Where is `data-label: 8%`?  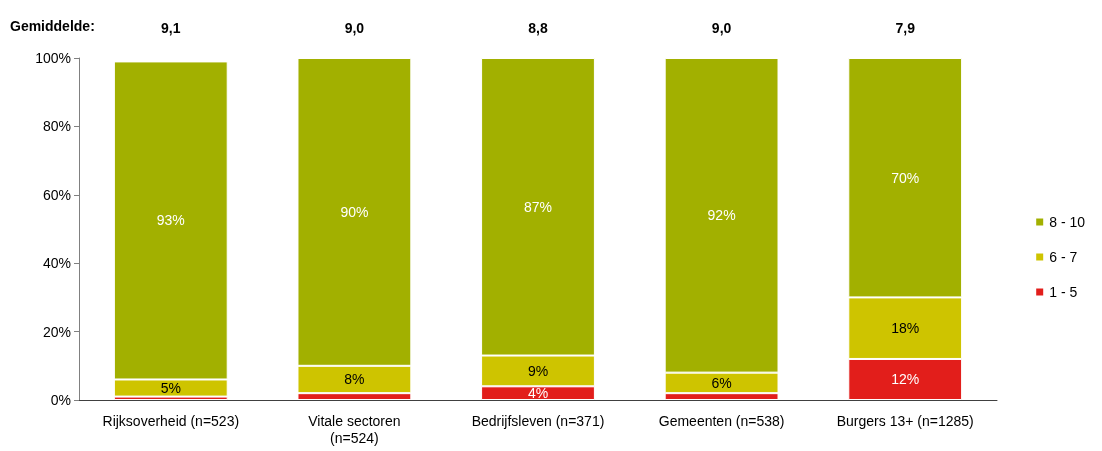 data-label: 8% is located at coordinates (354, 379).